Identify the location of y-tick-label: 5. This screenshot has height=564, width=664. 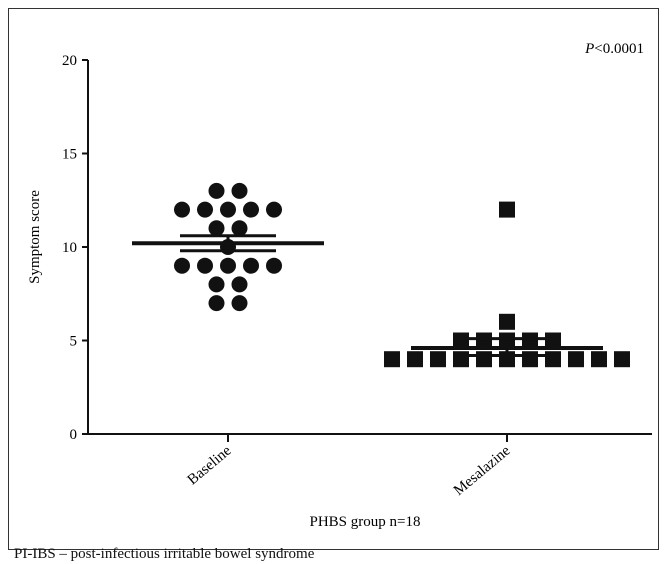
(74, 342).